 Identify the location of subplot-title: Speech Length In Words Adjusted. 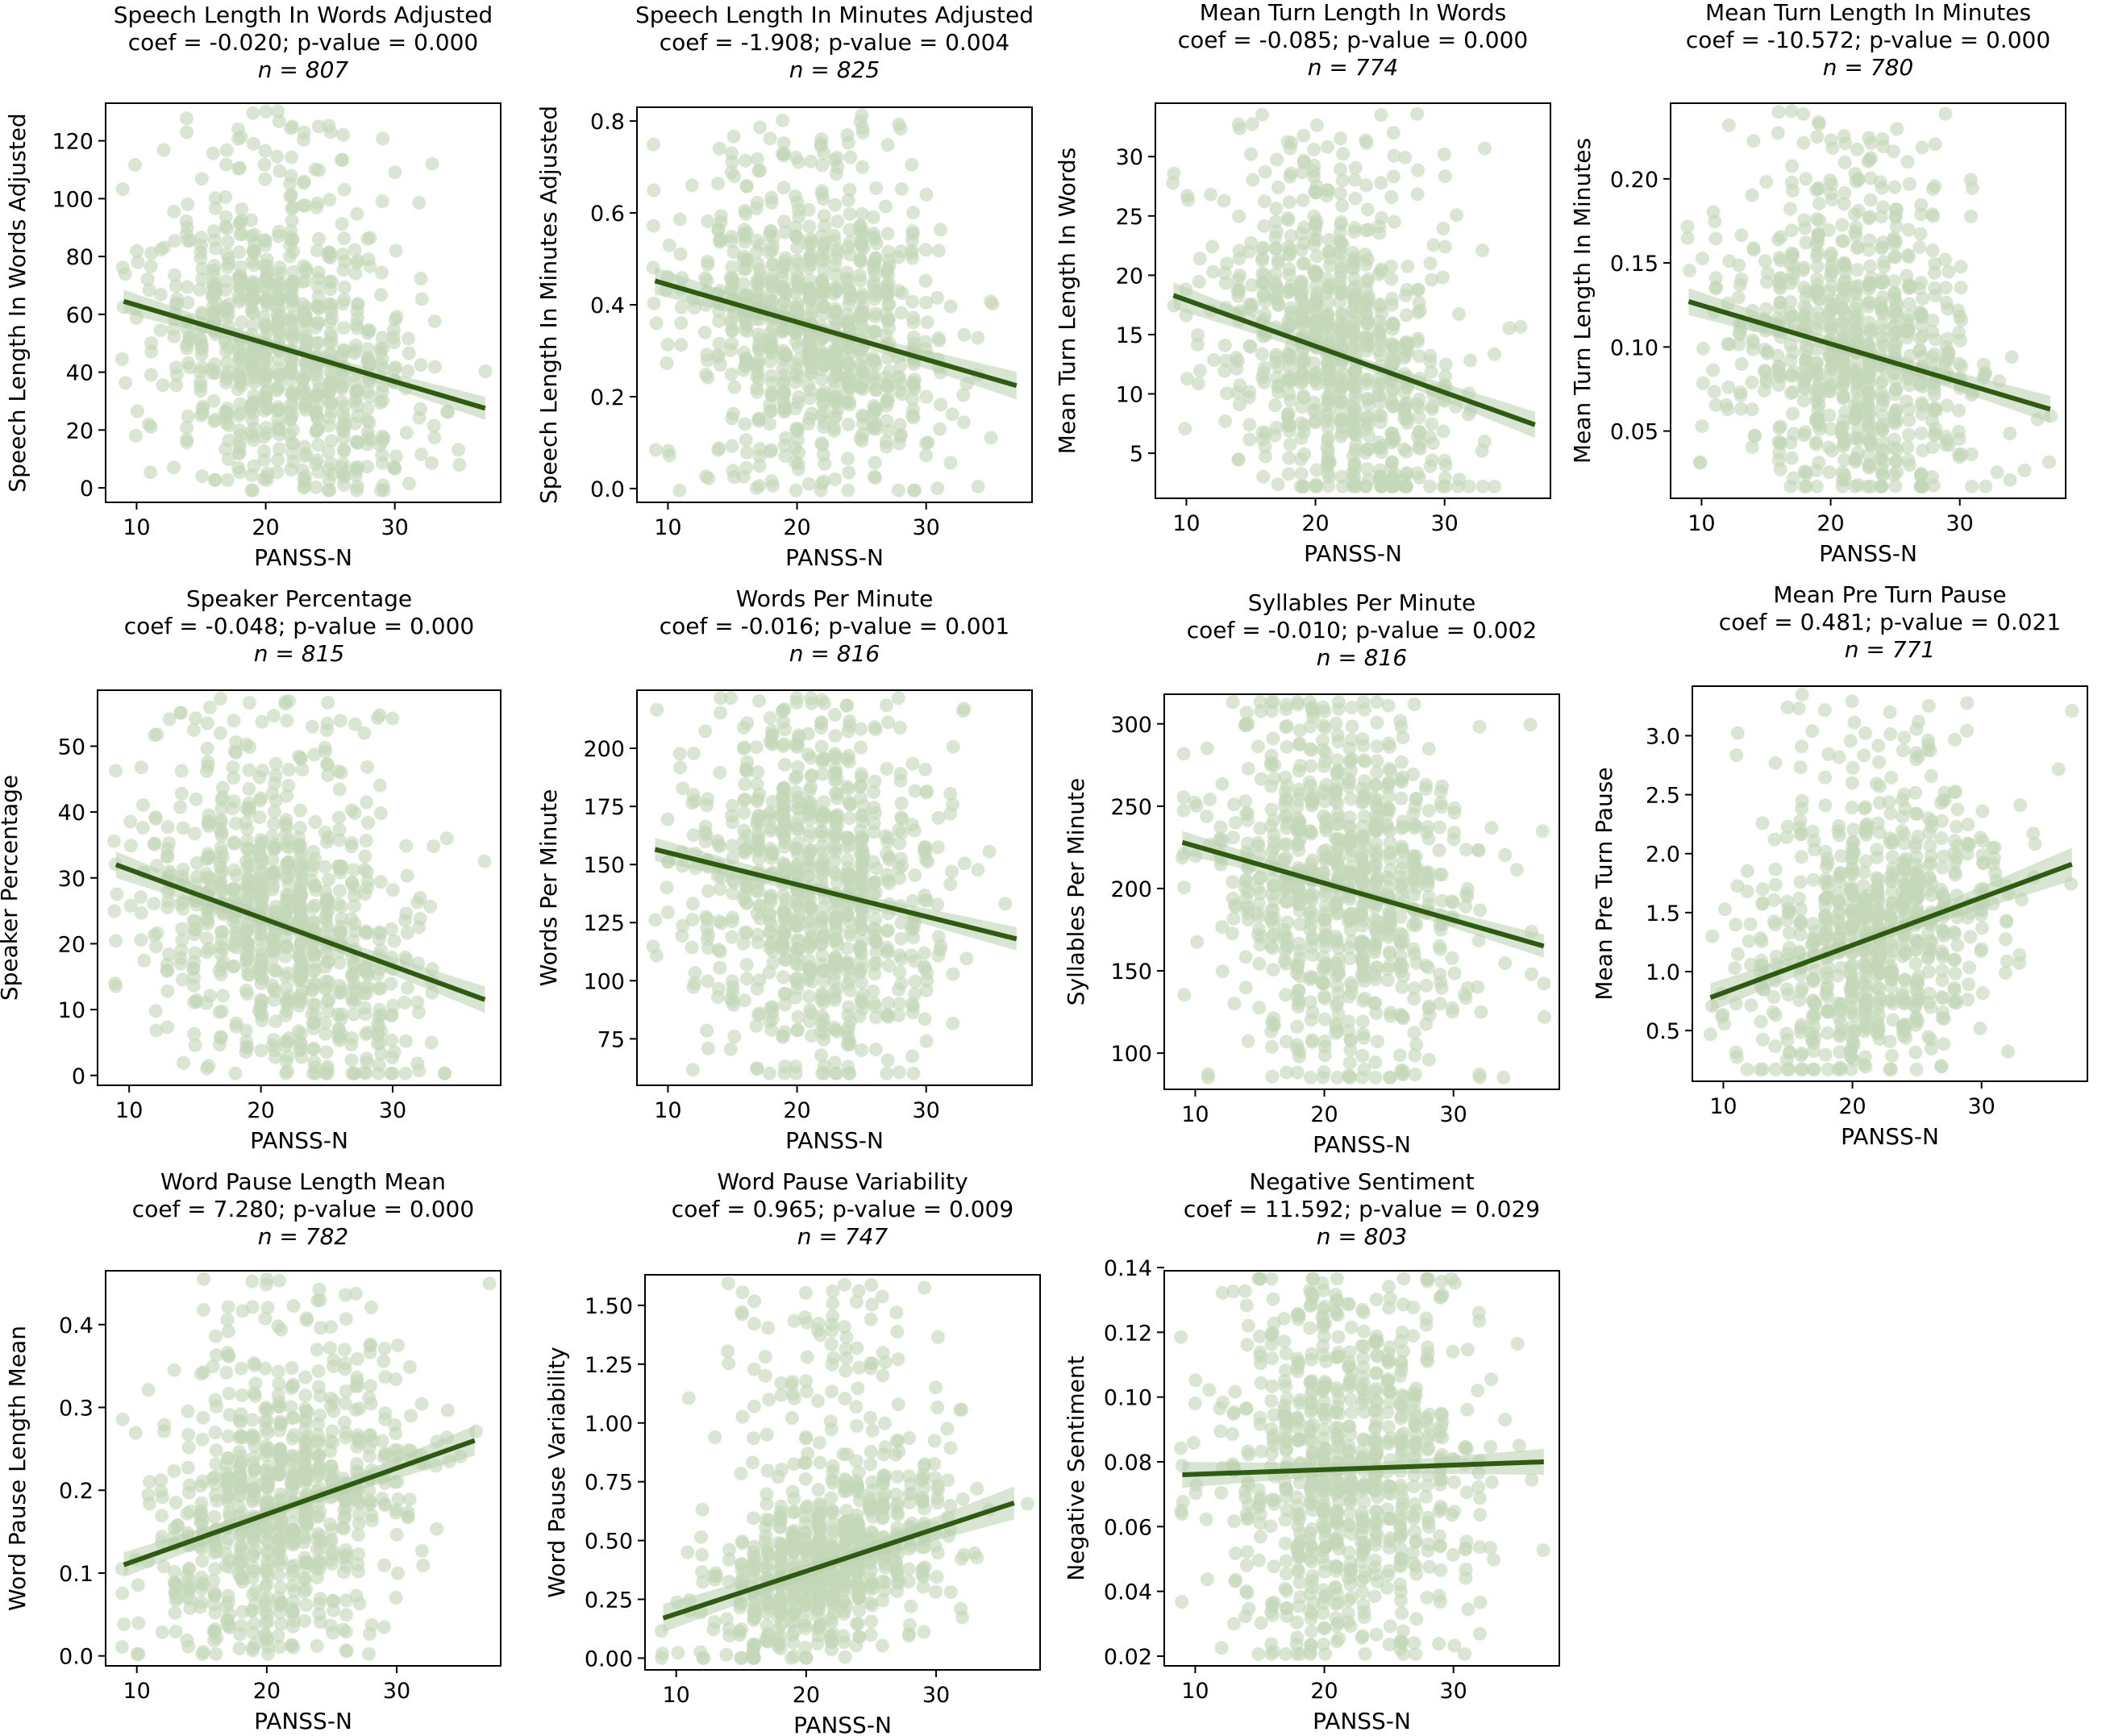
(303, 15).